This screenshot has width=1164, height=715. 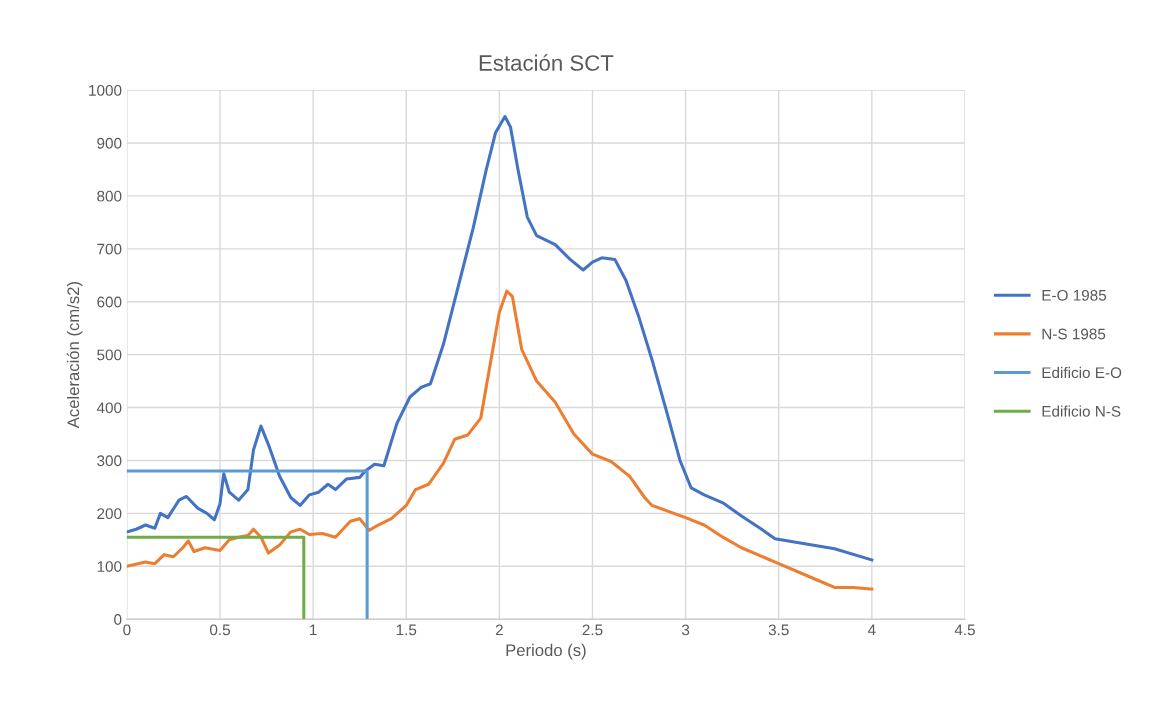 What do you see at coordinates (685, 630) in the screenshot?
I see `x-tick-label: 3` at bounding box center [685, 630].